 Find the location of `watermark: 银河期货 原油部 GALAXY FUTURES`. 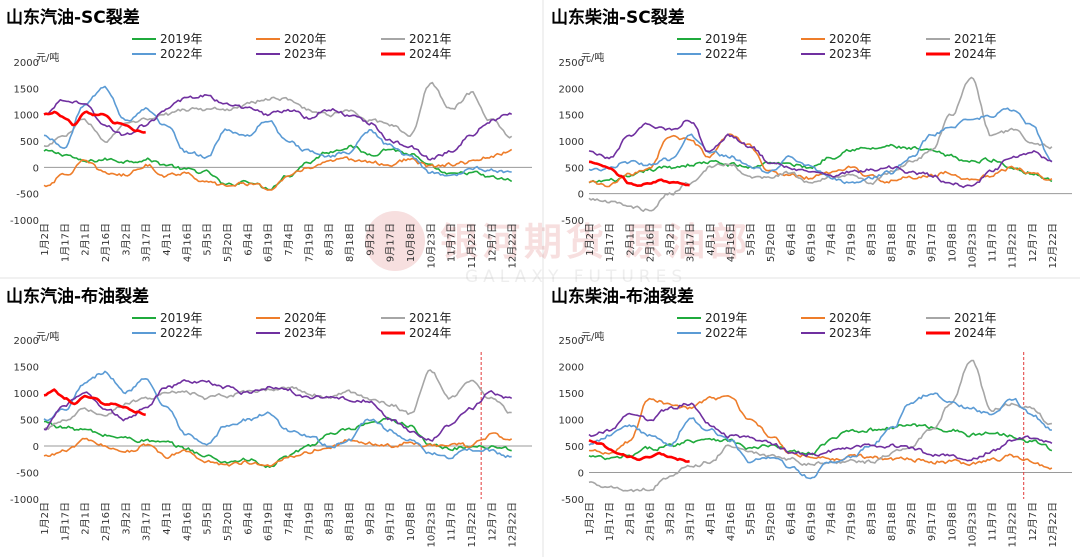

watermark: 银河期货 原油部 GALAXY FUTURES is located at coordinates (558, 249).